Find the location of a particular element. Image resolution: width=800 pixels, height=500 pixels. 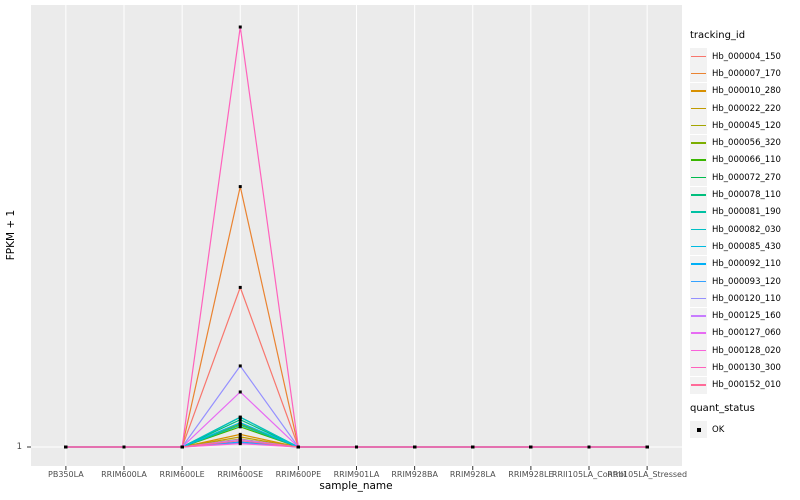

legend-item-Hb_000127_060: Hb_000127_060 is located at coordinates (735, 333).